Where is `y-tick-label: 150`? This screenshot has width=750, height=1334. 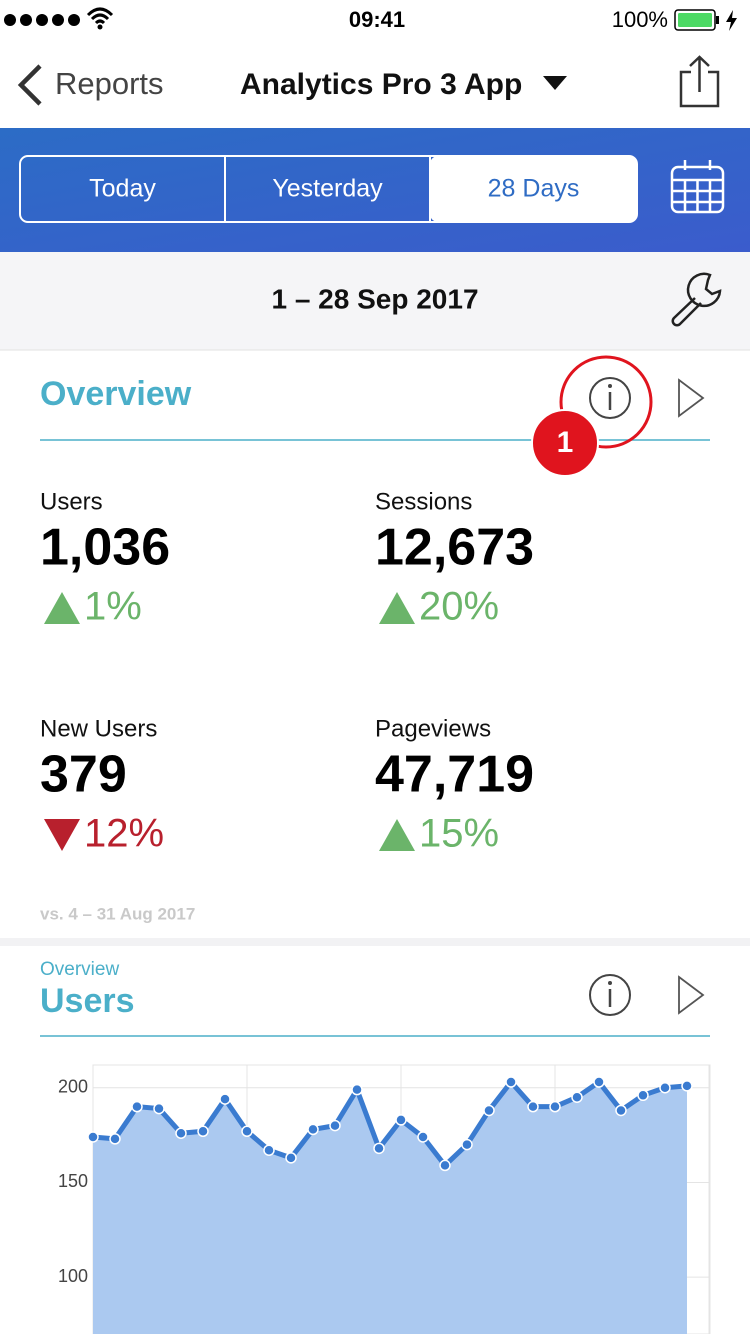 y-tick-label: 150 is located at coordinates (73, 1181).